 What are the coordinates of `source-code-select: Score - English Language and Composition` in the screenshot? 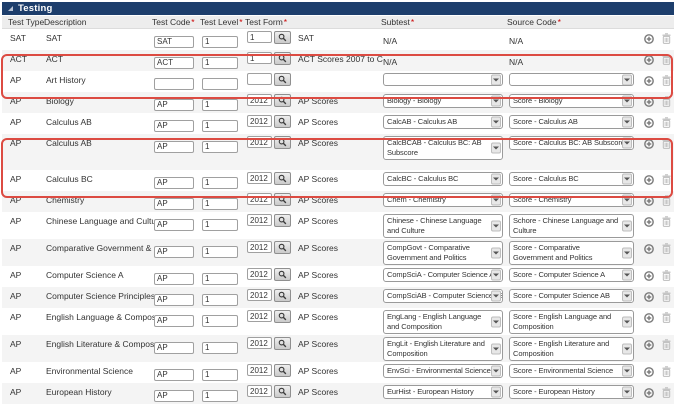 It's located at (571, 322).